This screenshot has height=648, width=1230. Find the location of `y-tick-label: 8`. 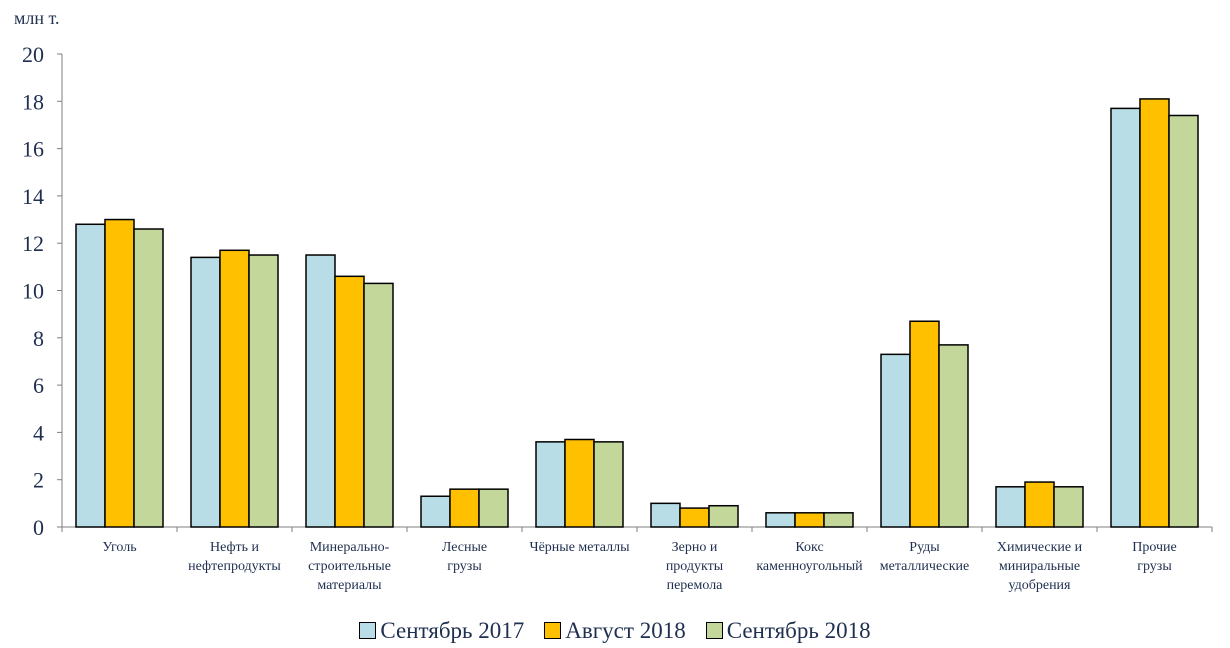

y-tick-label: 8 is located at coordinates (38, 338).